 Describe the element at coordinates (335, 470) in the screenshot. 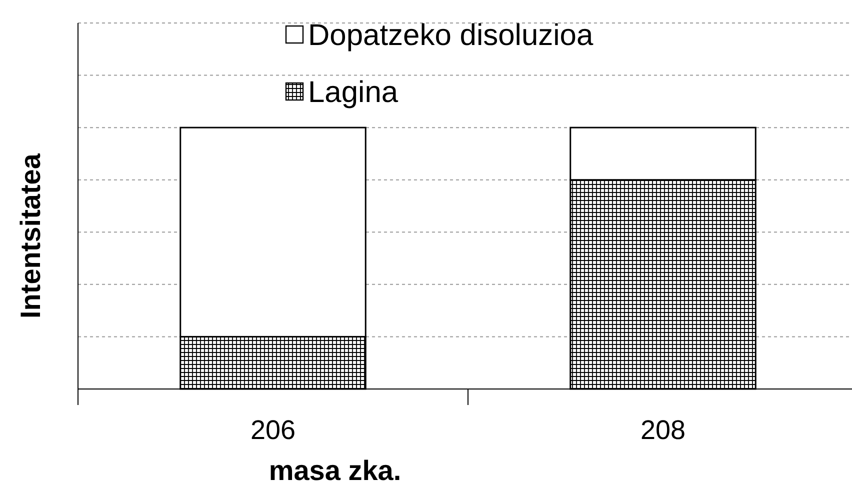

I see `x-axis-title: masa zka.` at that location.